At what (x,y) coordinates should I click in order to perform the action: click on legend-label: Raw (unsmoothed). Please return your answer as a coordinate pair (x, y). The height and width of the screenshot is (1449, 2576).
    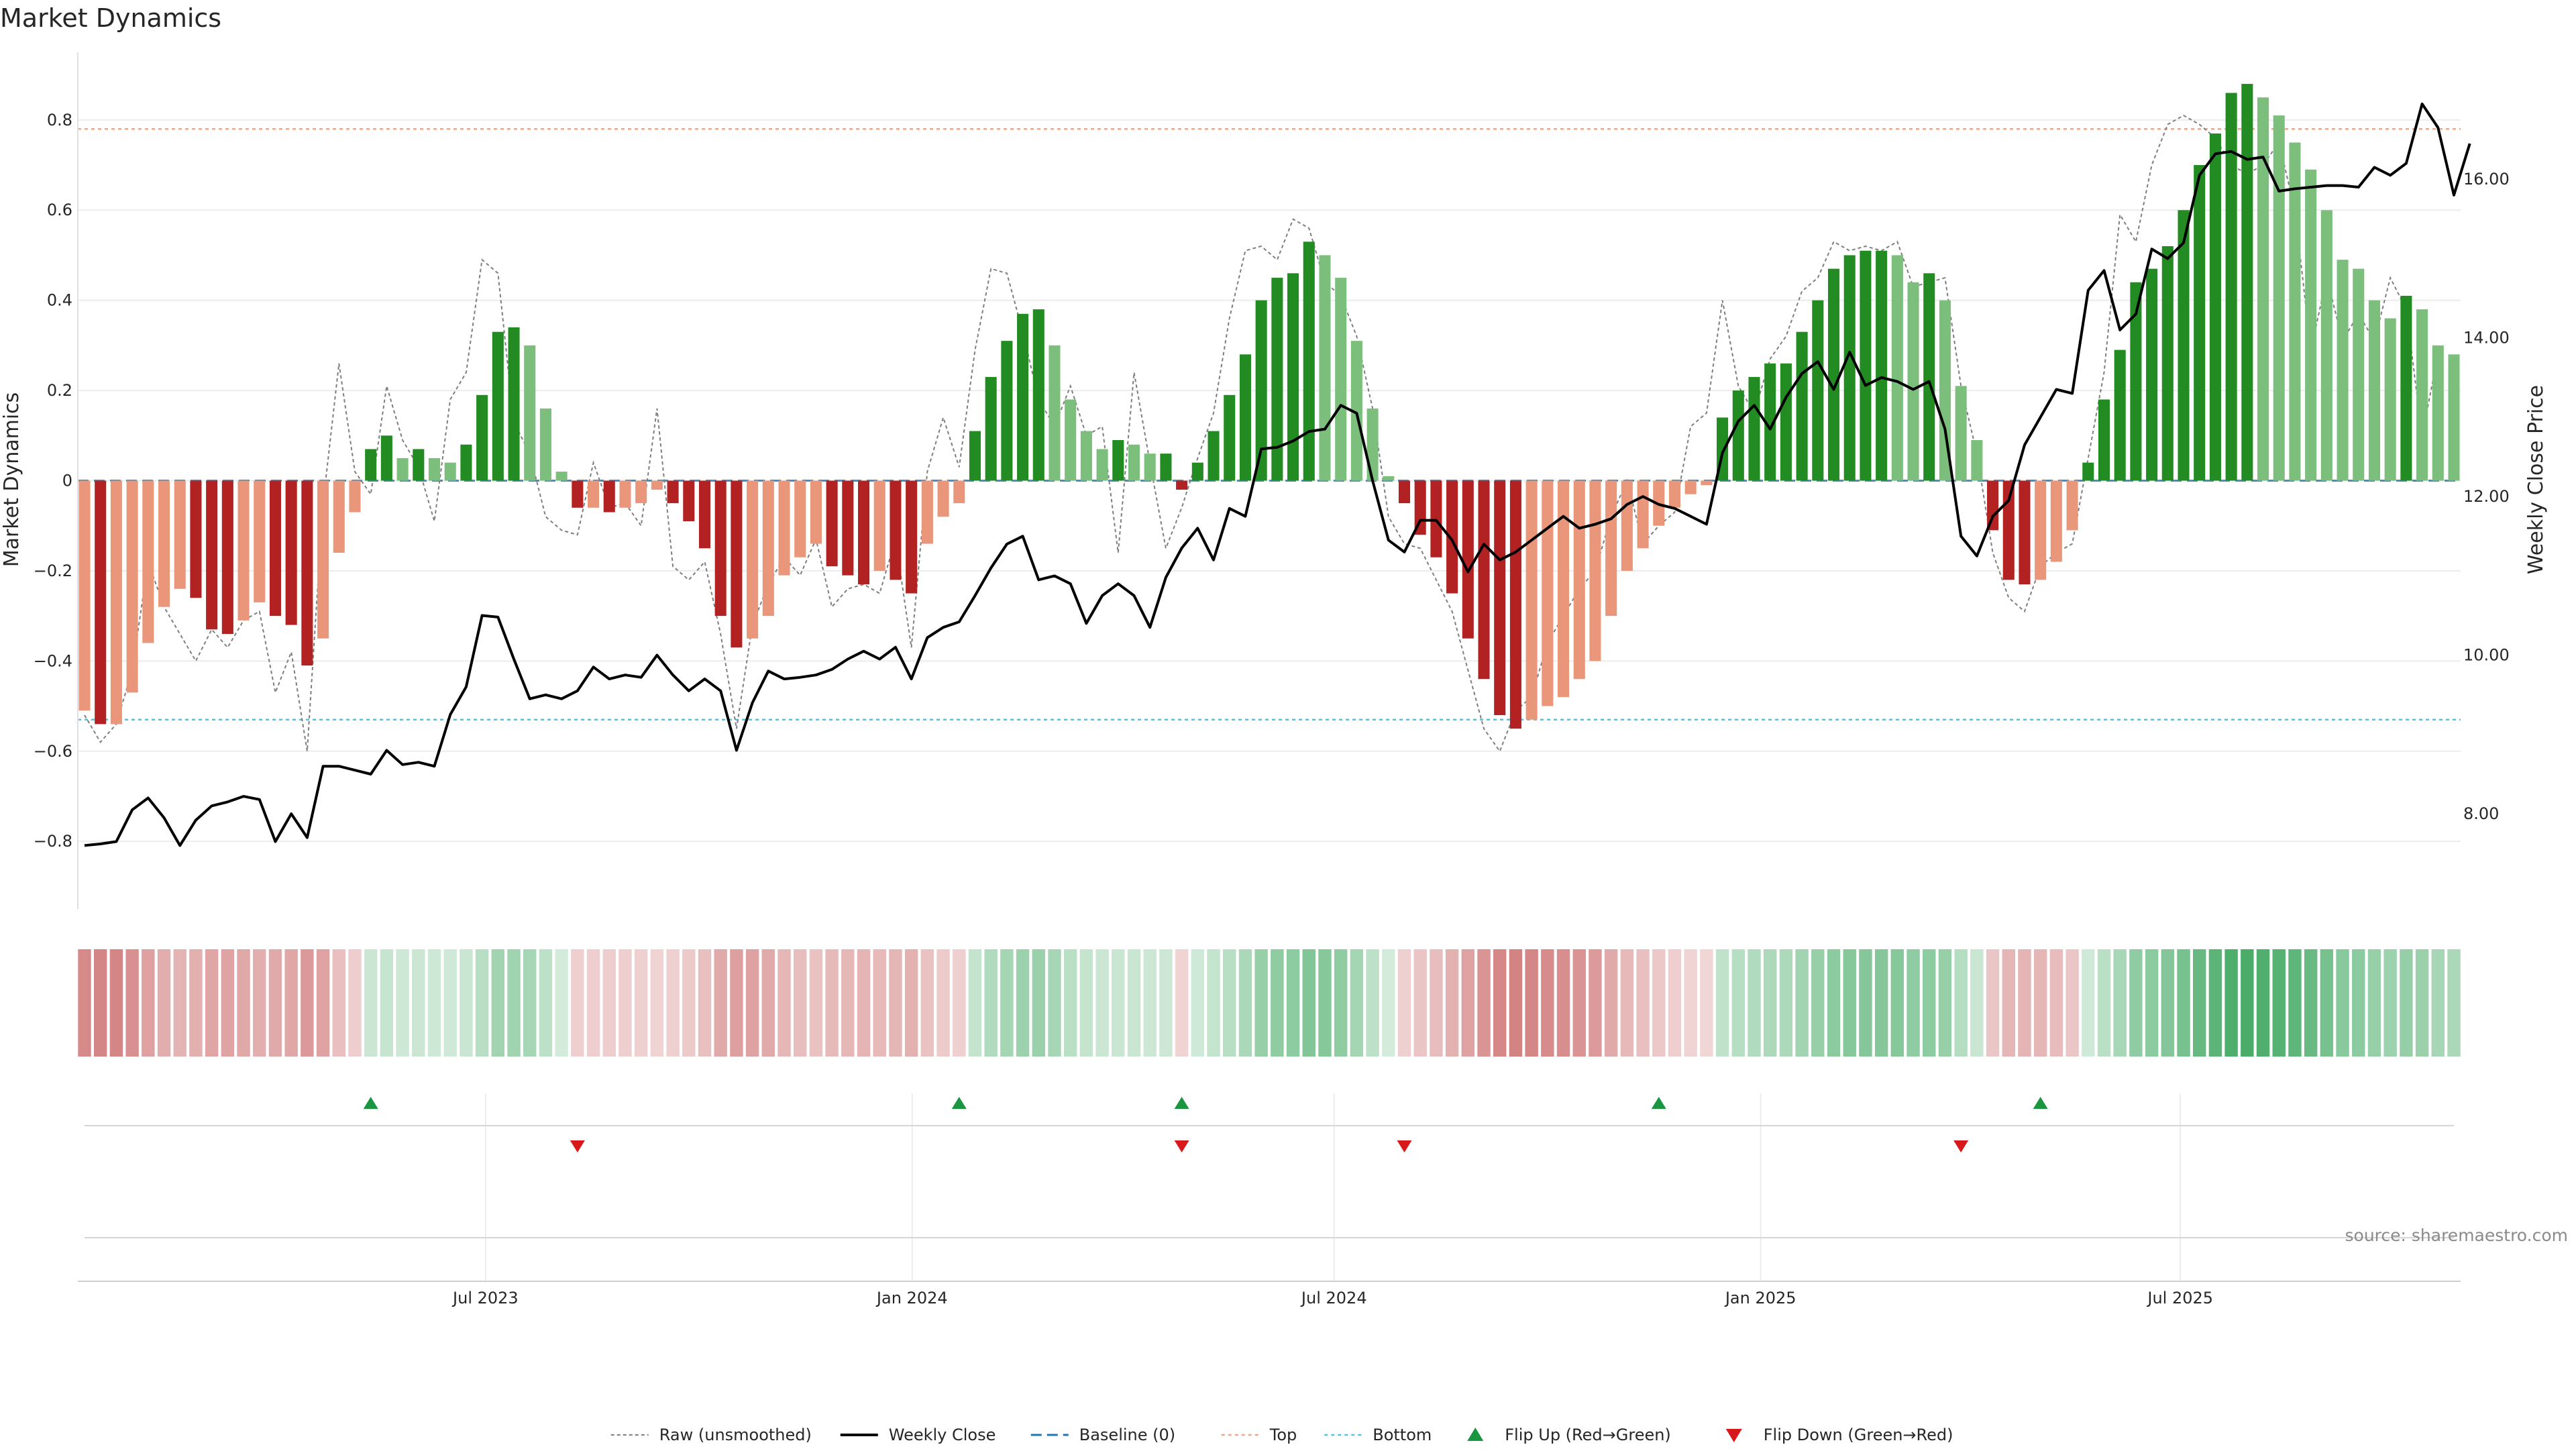
    Looking at the image, I should click on (735, 1435).